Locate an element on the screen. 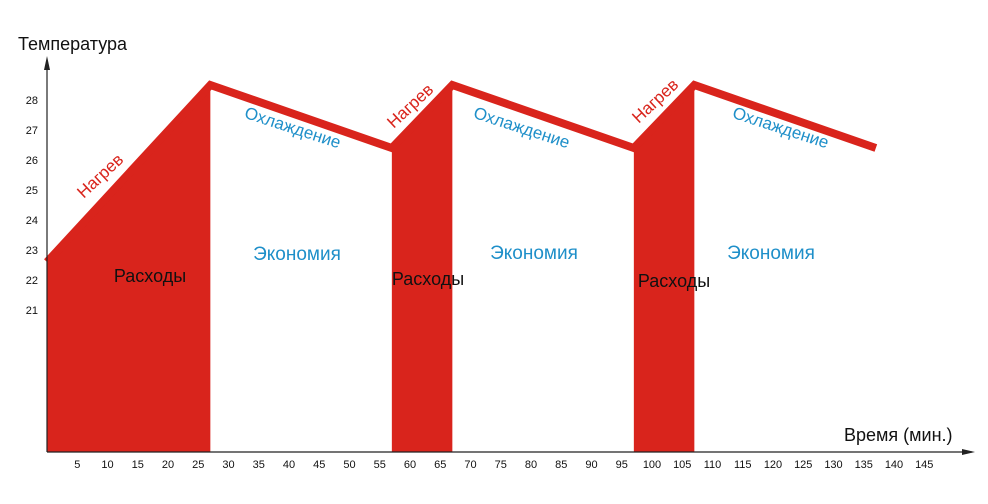 Image resolution: width=988 pixels, height=504 pixels. x-tick-label: 145 is located at coordinates (924, 465).